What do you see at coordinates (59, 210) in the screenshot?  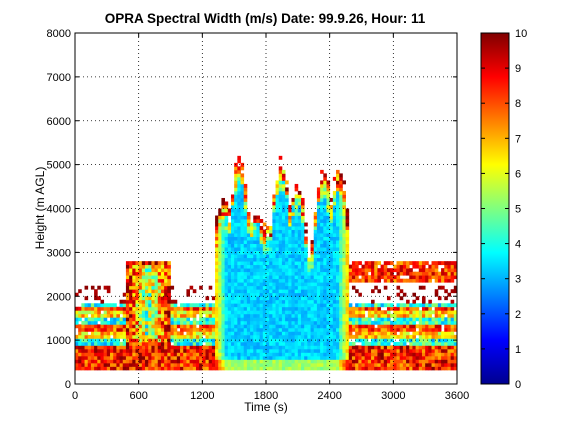 I see `y-tick-label: 4000` at bounding box center [59, 210].